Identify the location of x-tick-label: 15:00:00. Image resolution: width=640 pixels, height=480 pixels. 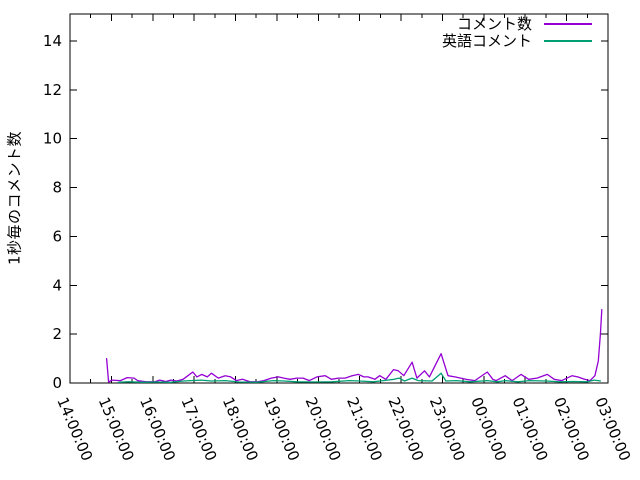
(116, 429).